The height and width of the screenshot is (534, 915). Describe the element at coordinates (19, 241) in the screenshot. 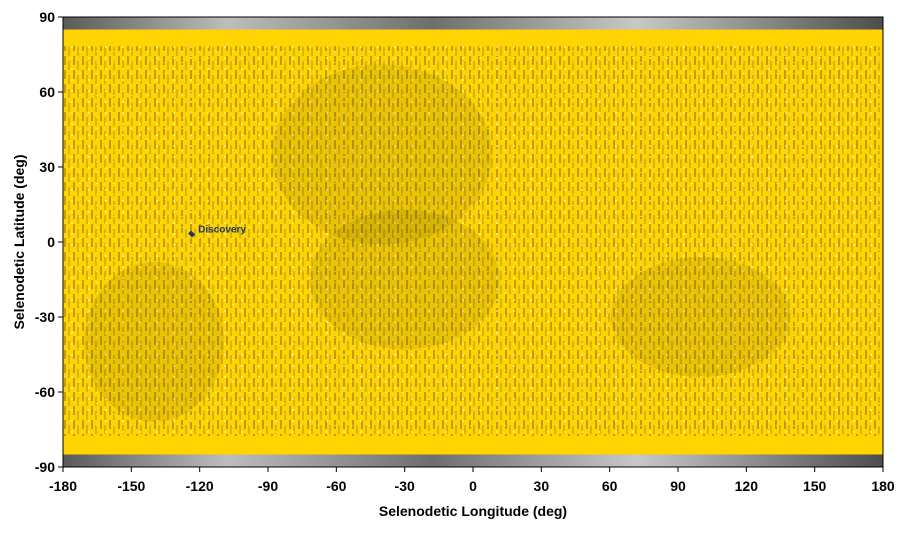

I see `y-axis-title: Selenodetic Latitude (deg)` at that location.